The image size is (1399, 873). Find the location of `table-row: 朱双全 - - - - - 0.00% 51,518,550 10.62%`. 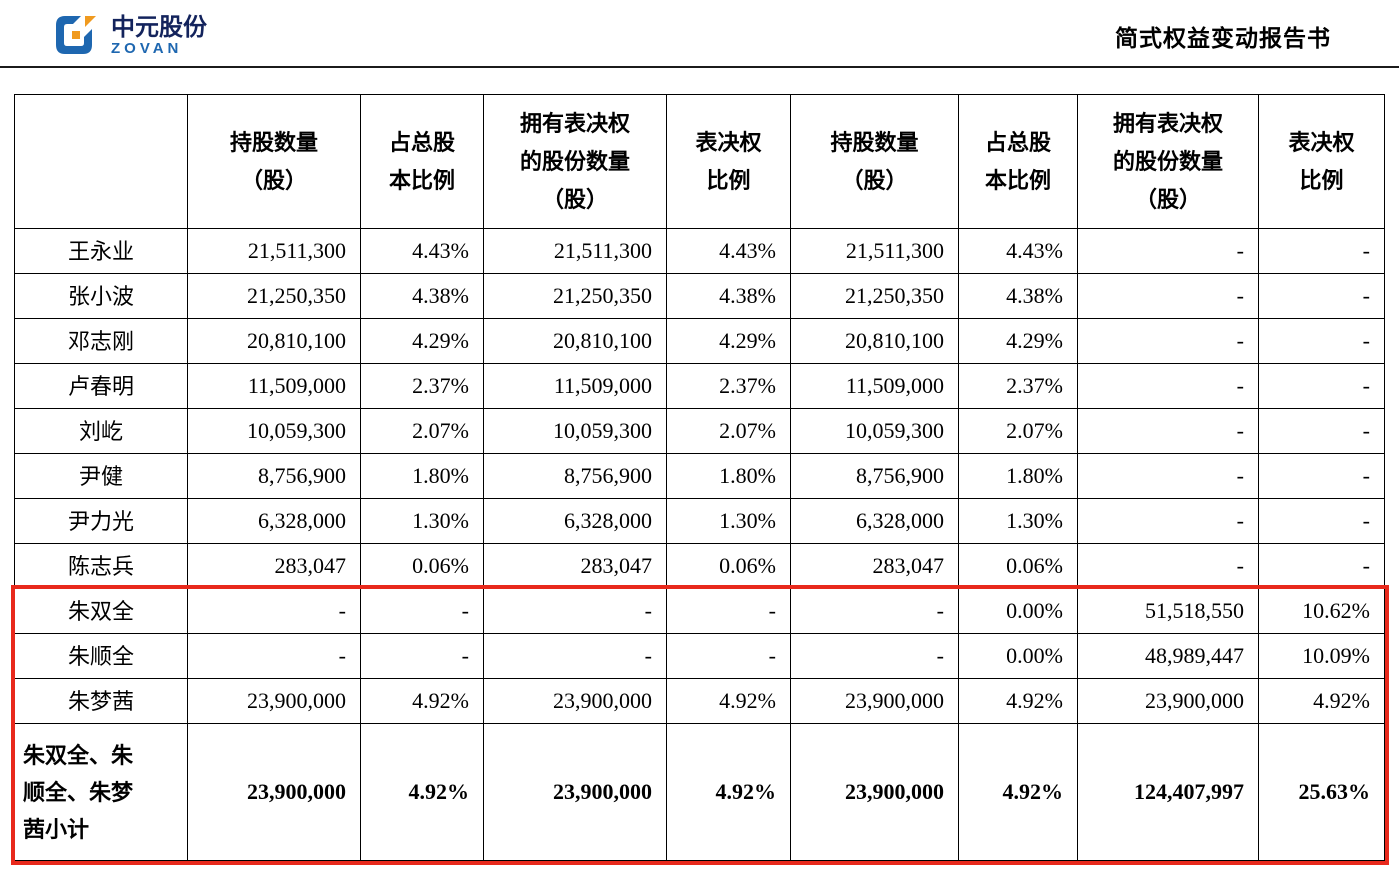

table-row: 朱双全 - - - - - 0.00% 51,518,550 10.62% is located at coordinates (699, 611).